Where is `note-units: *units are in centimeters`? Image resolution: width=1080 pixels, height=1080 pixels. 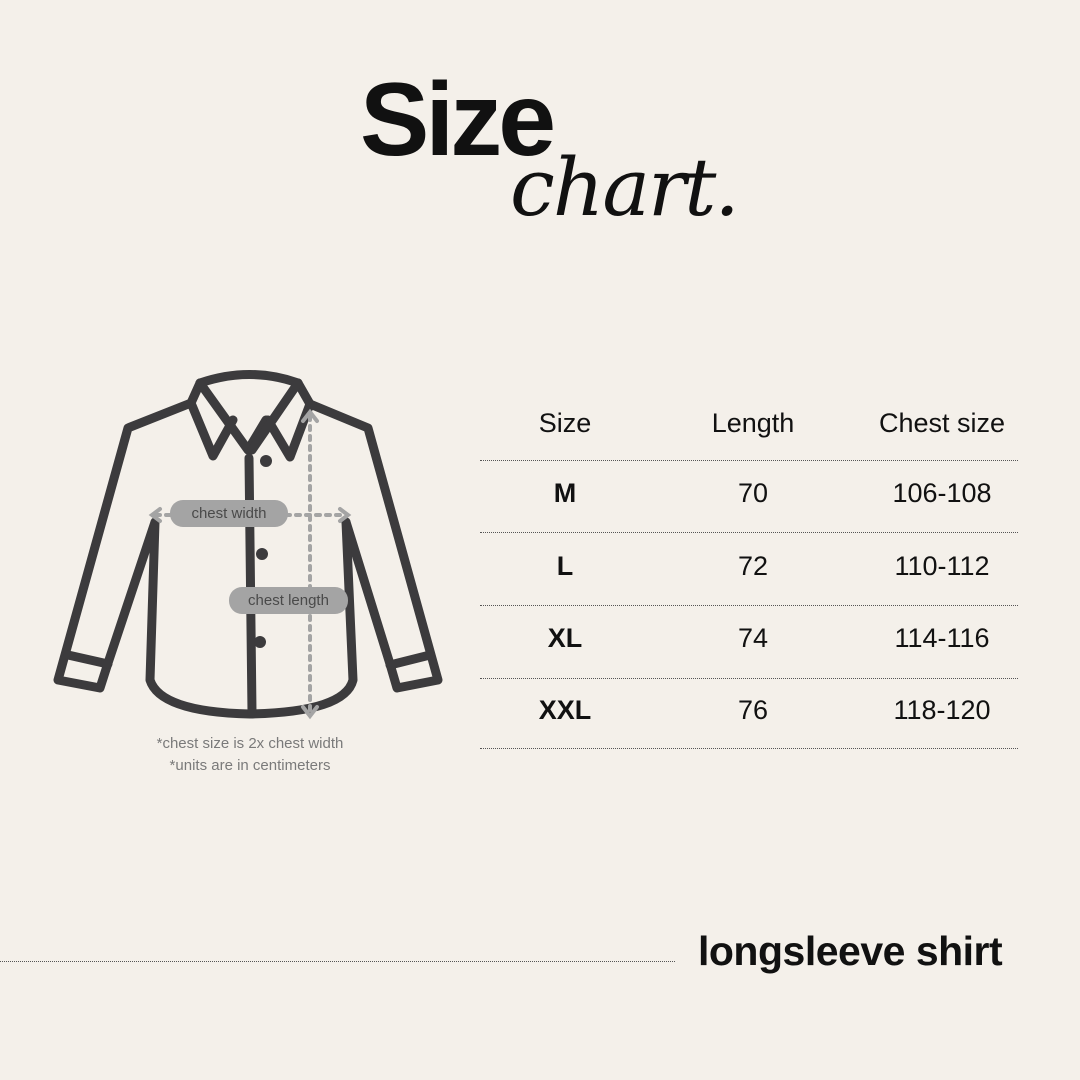 note-units: *units are in centimeters is located at coordinates (250, 765).